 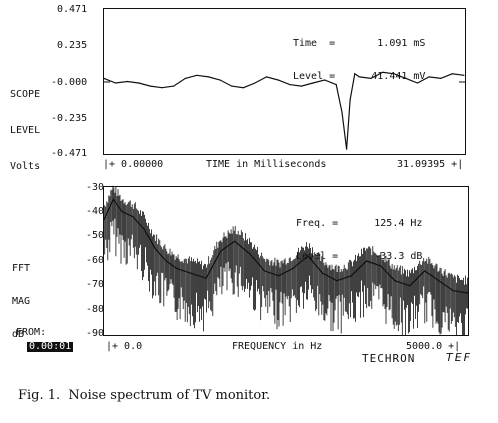 What do you see at coordinates (433, 346) in the screenshot?
I see `fft-x-end: 5000.0 +|` at bounding box center [433, 346].